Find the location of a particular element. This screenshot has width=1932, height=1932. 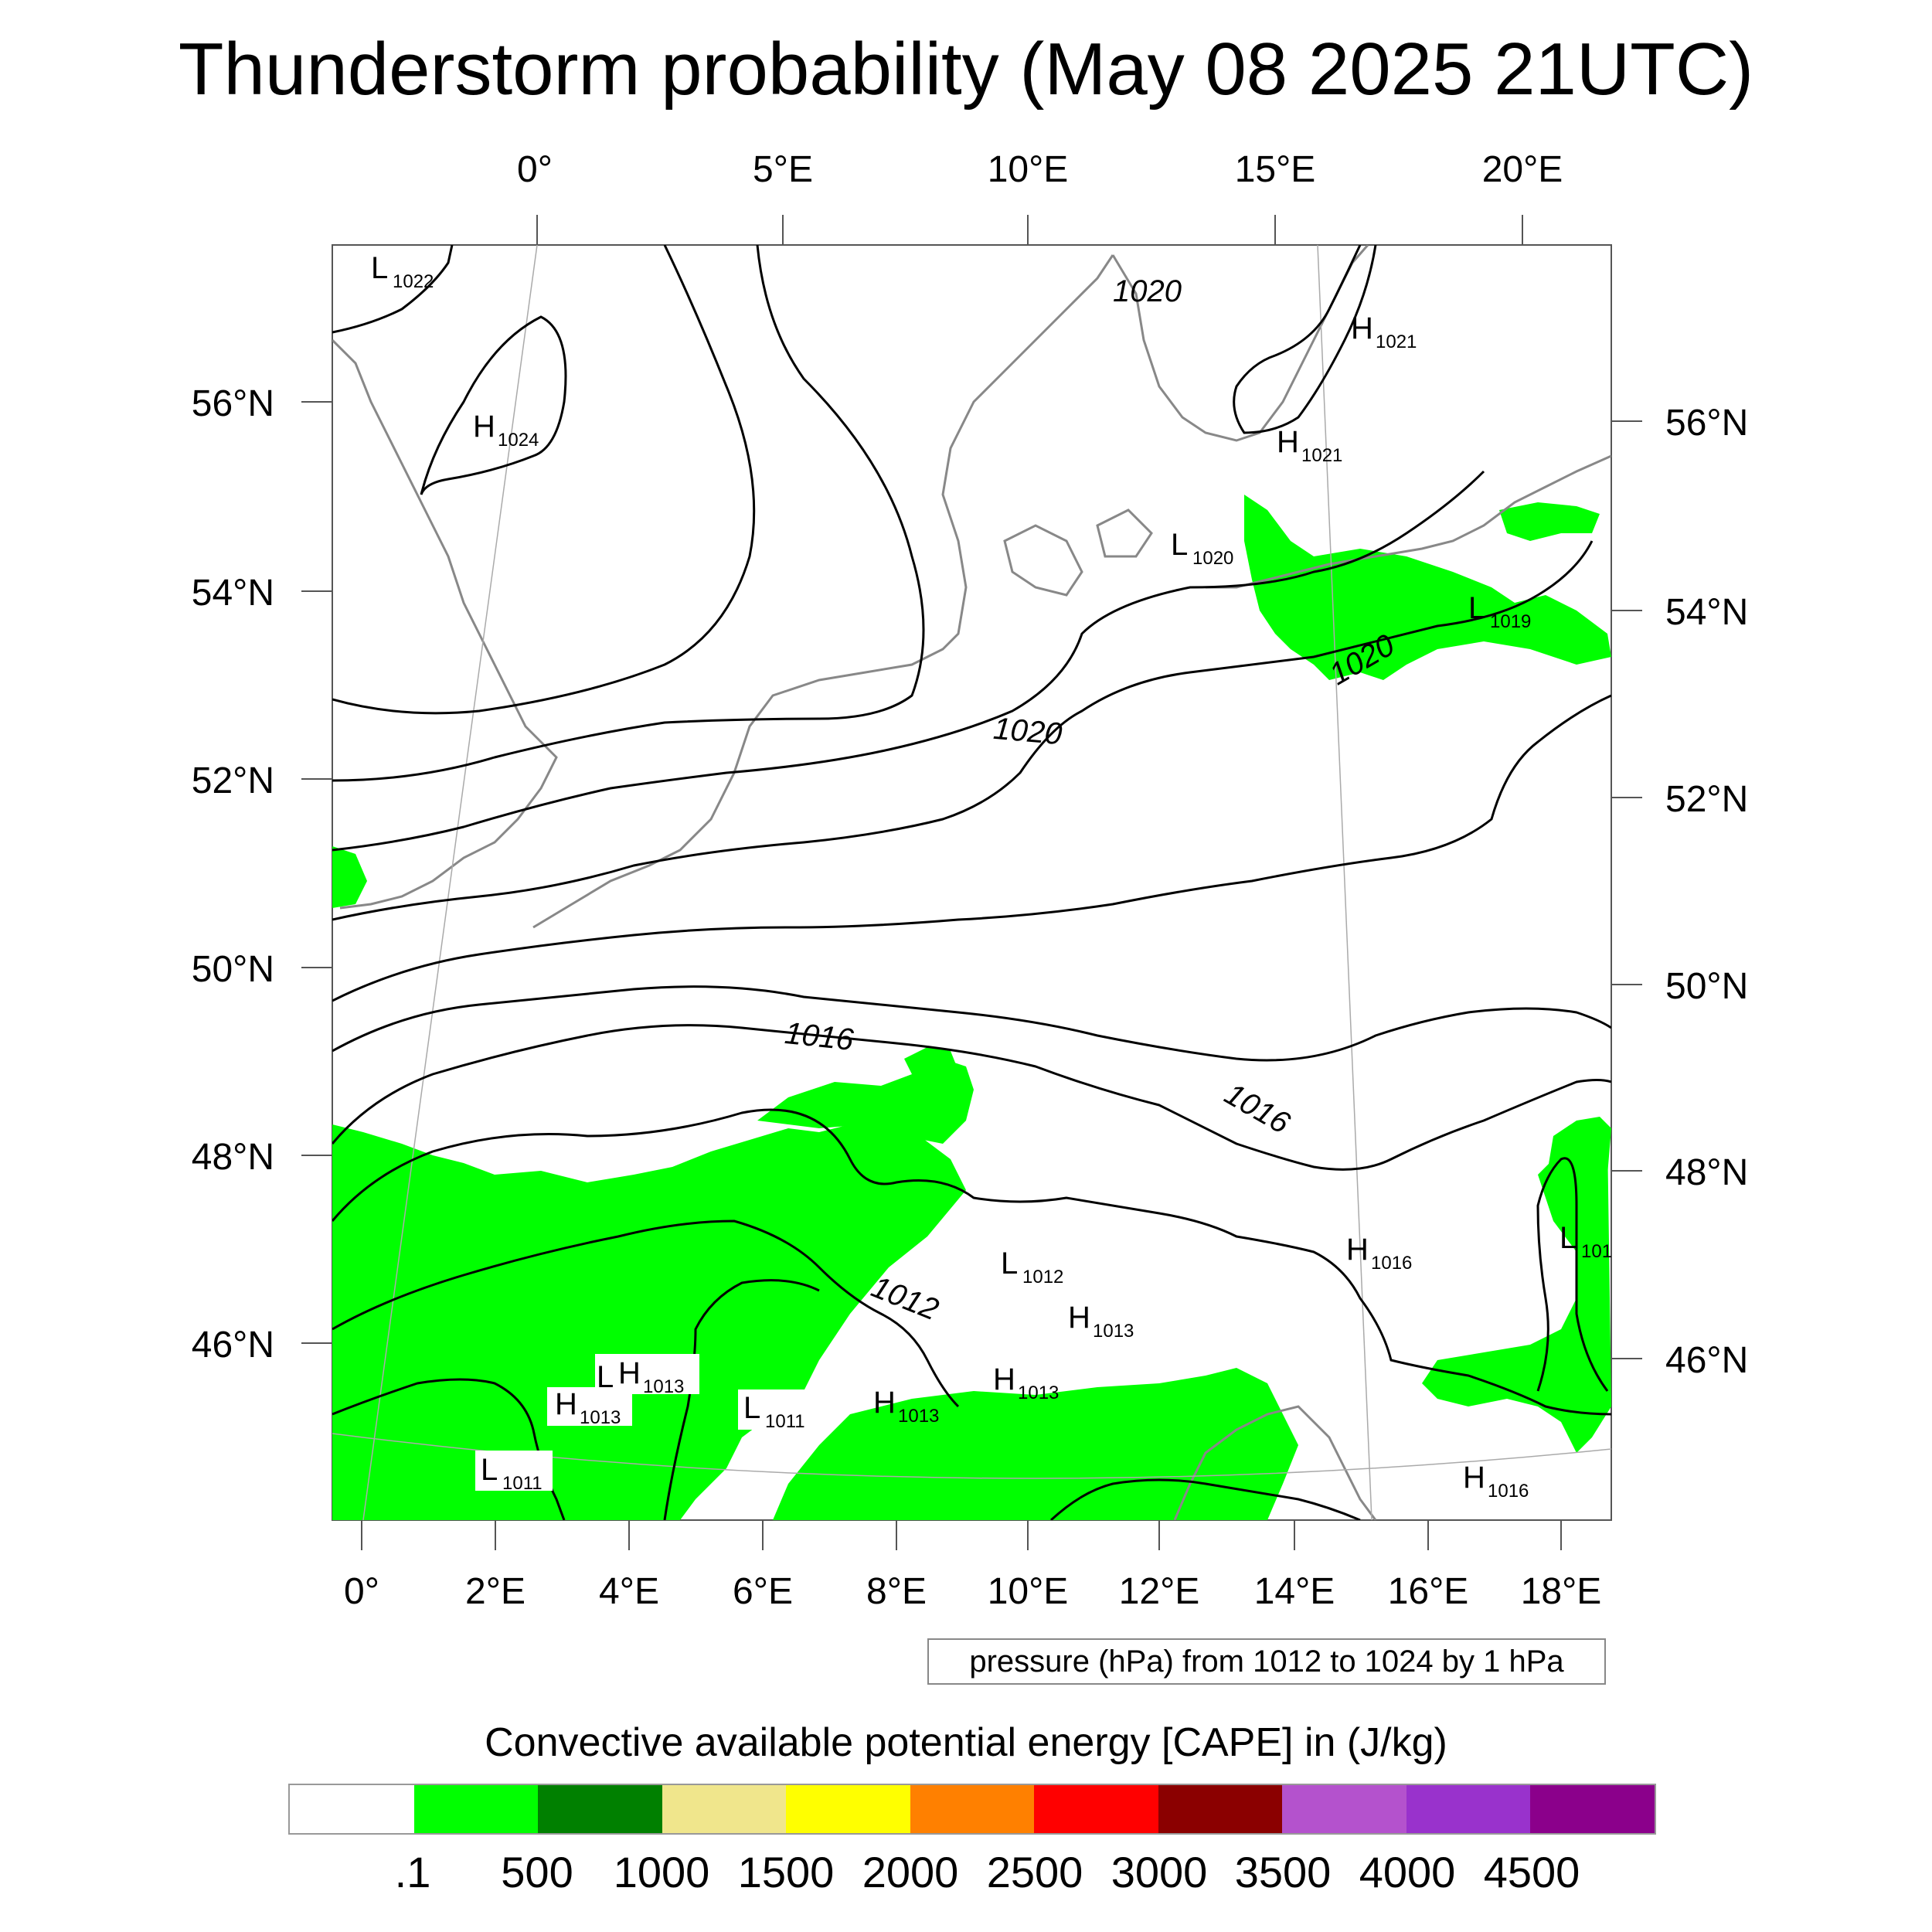

colorbar-label: 3500 is located at coordinates (1283, 1872).